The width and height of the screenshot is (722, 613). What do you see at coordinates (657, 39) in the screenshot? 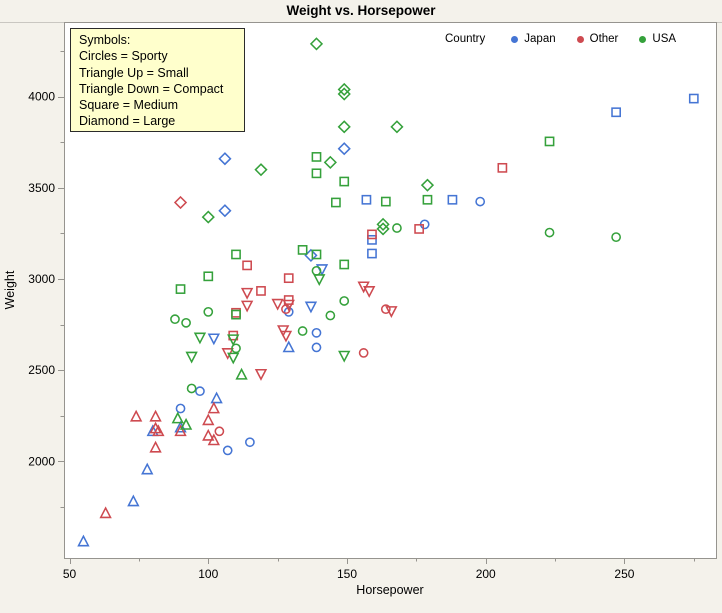
I see `legend-item-usa: USA` at bounding box center [657, 39].